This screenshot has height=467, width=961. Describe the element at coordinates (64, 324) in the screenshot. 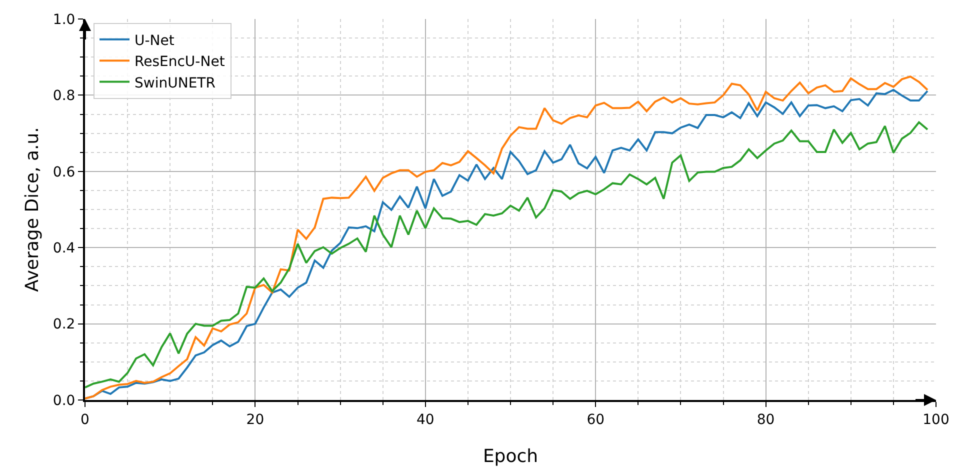

I see `y-tick-label: 0.2` at that location.